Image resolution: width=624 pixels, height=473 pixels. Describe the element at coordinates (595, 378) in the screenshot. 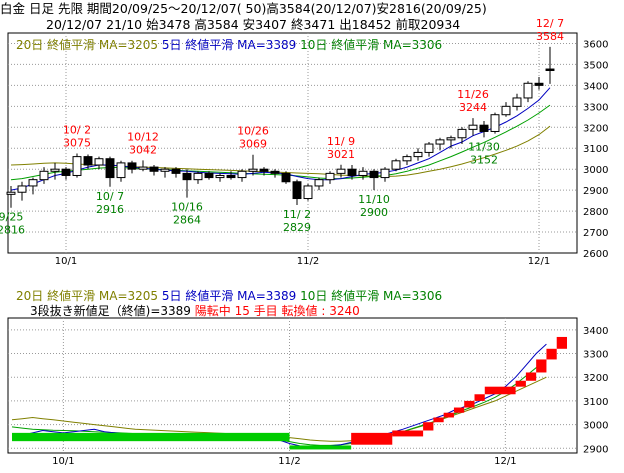

I see `bricks-ytick-label: 3200` at that location.